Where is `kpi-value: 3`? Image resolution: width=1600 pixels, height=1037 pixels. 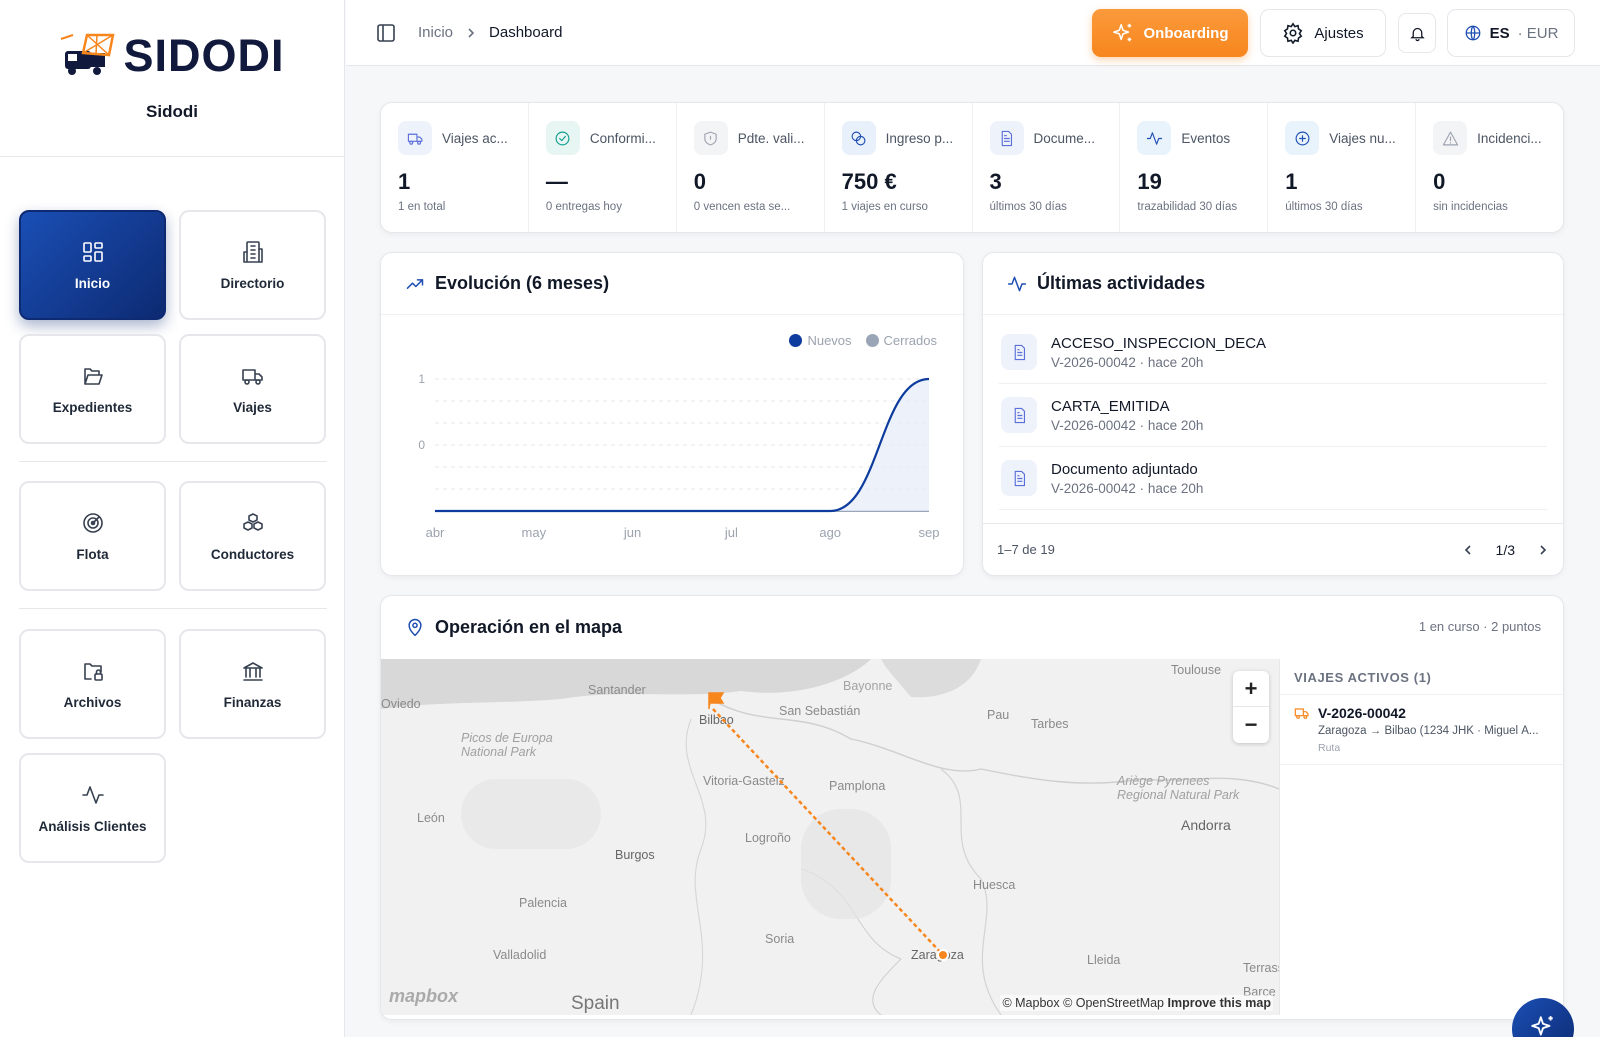
kpi-value: 3 is located at coordinates (995, 181).